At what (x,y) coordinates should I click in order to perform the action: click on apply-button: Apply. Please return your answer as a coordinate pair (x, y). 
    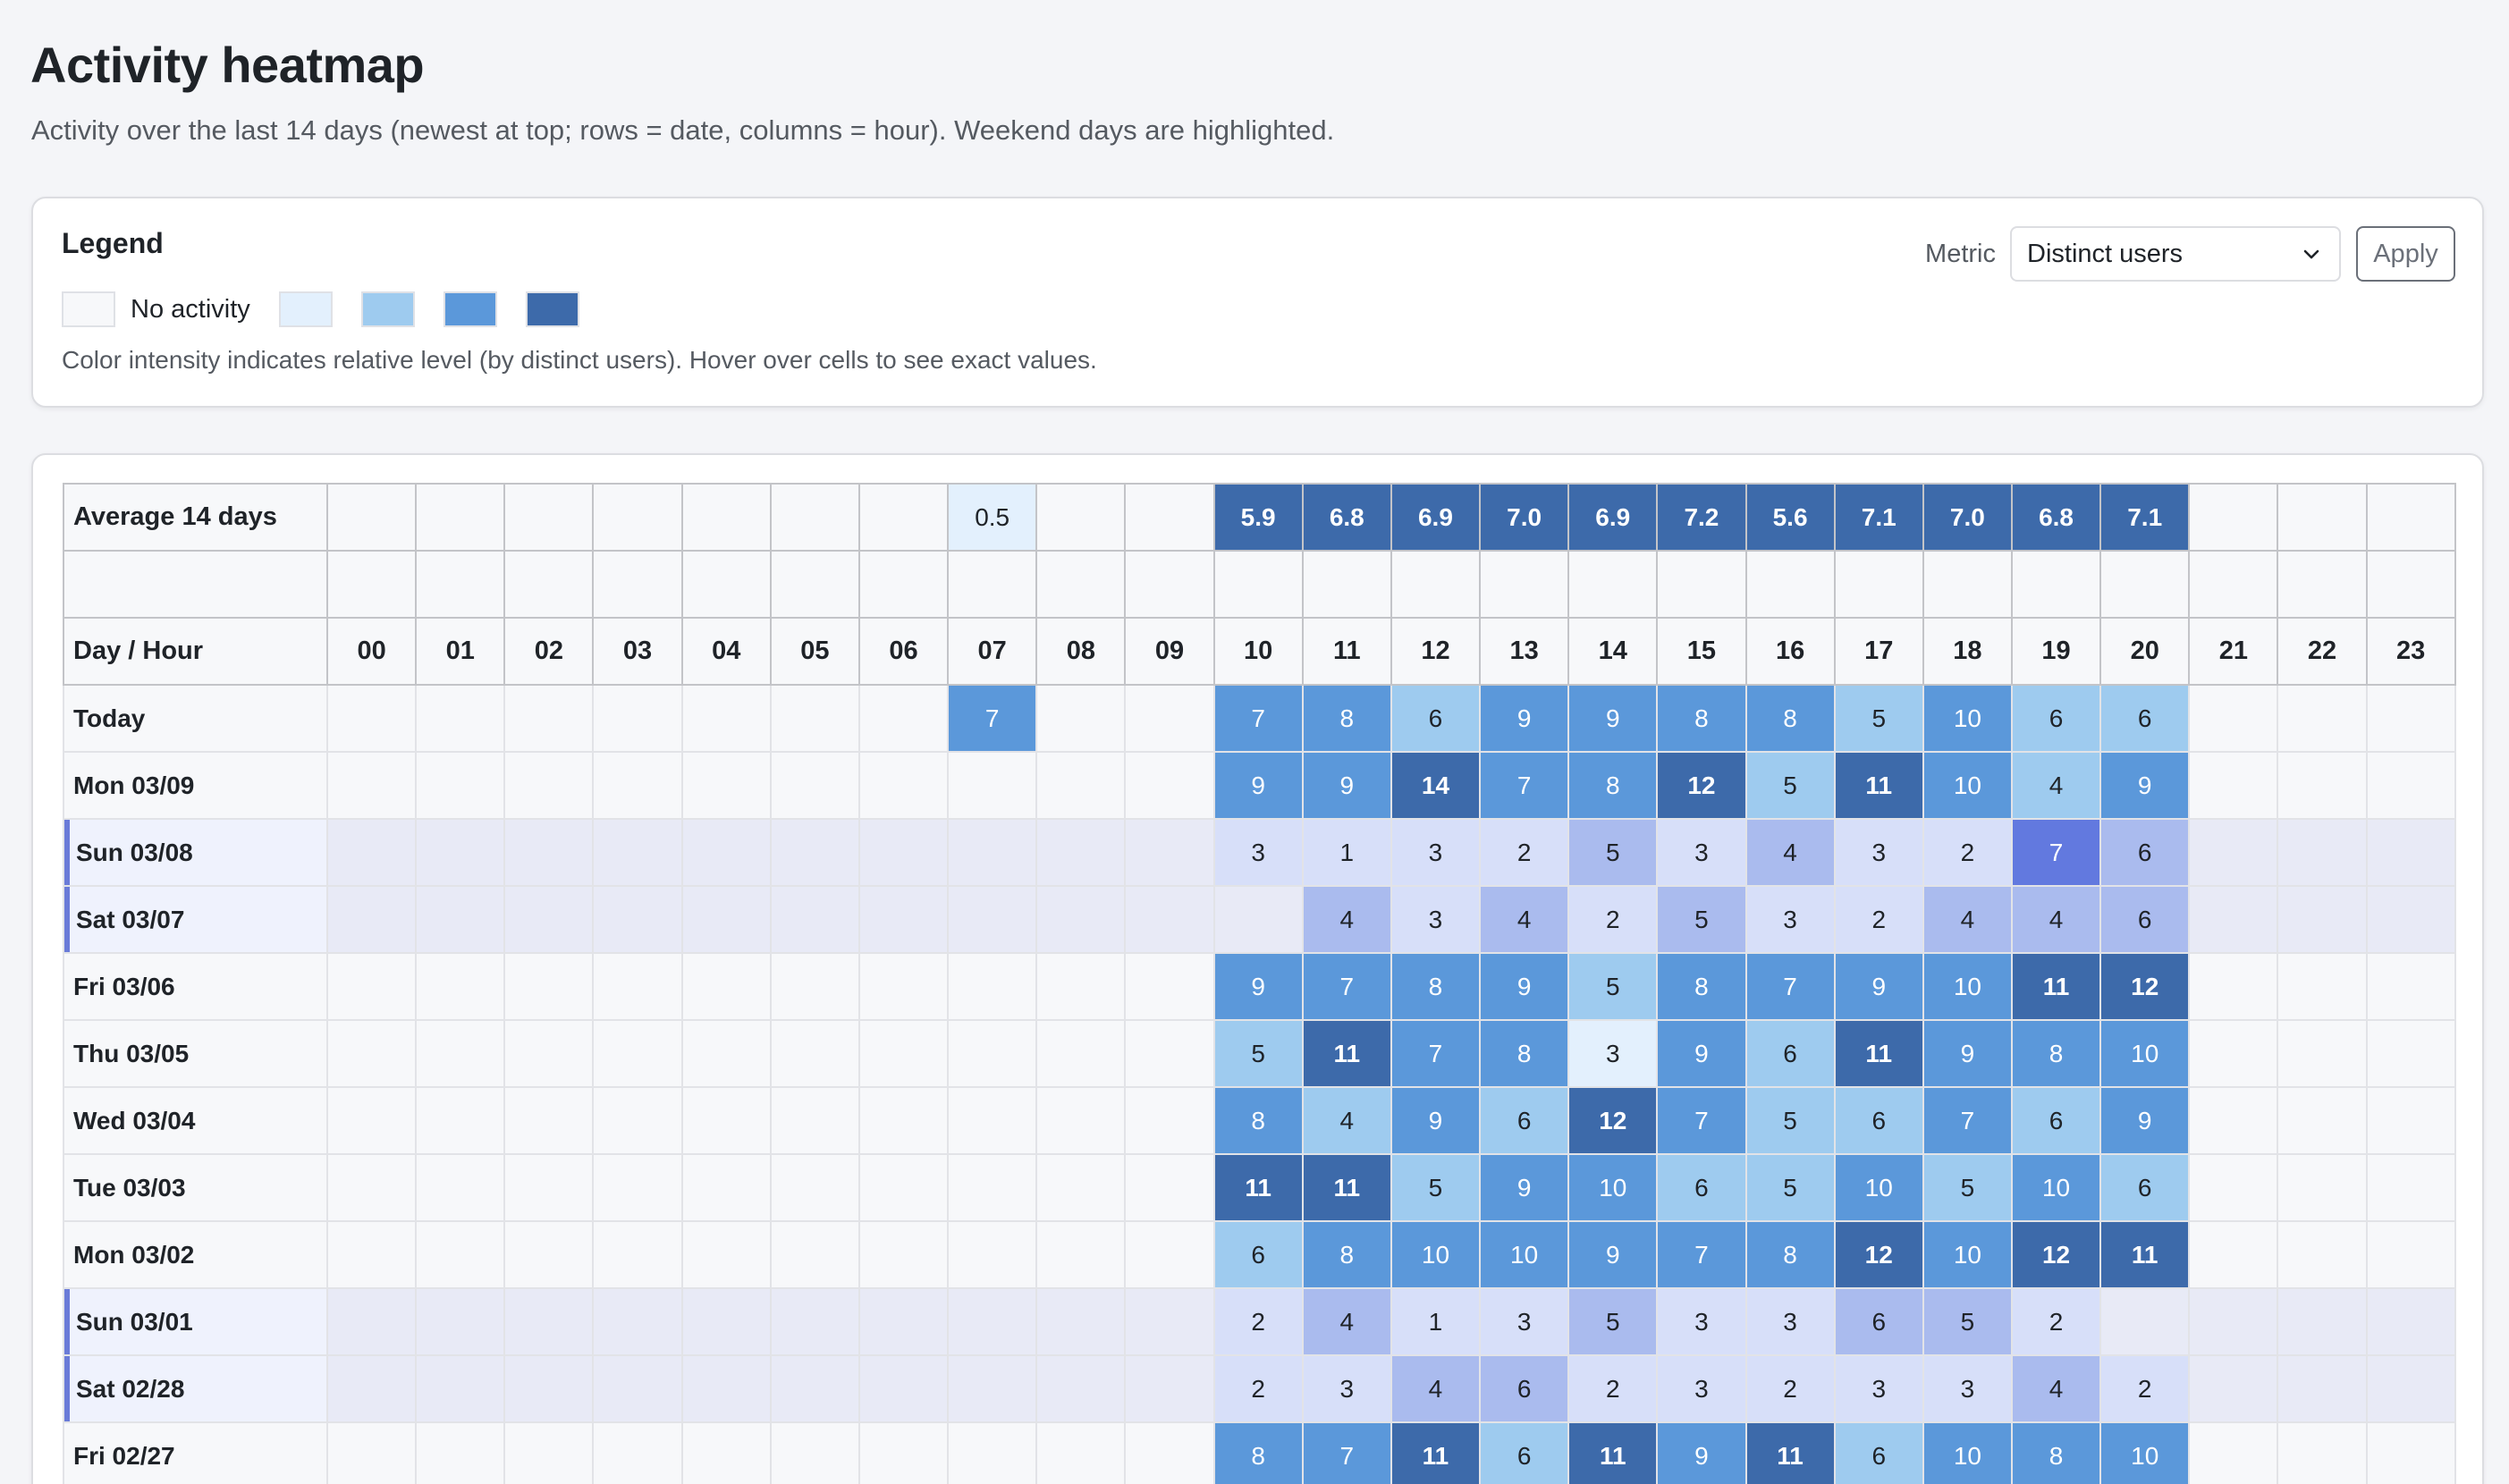
    Looking at the image, I should click on (2405, 254).